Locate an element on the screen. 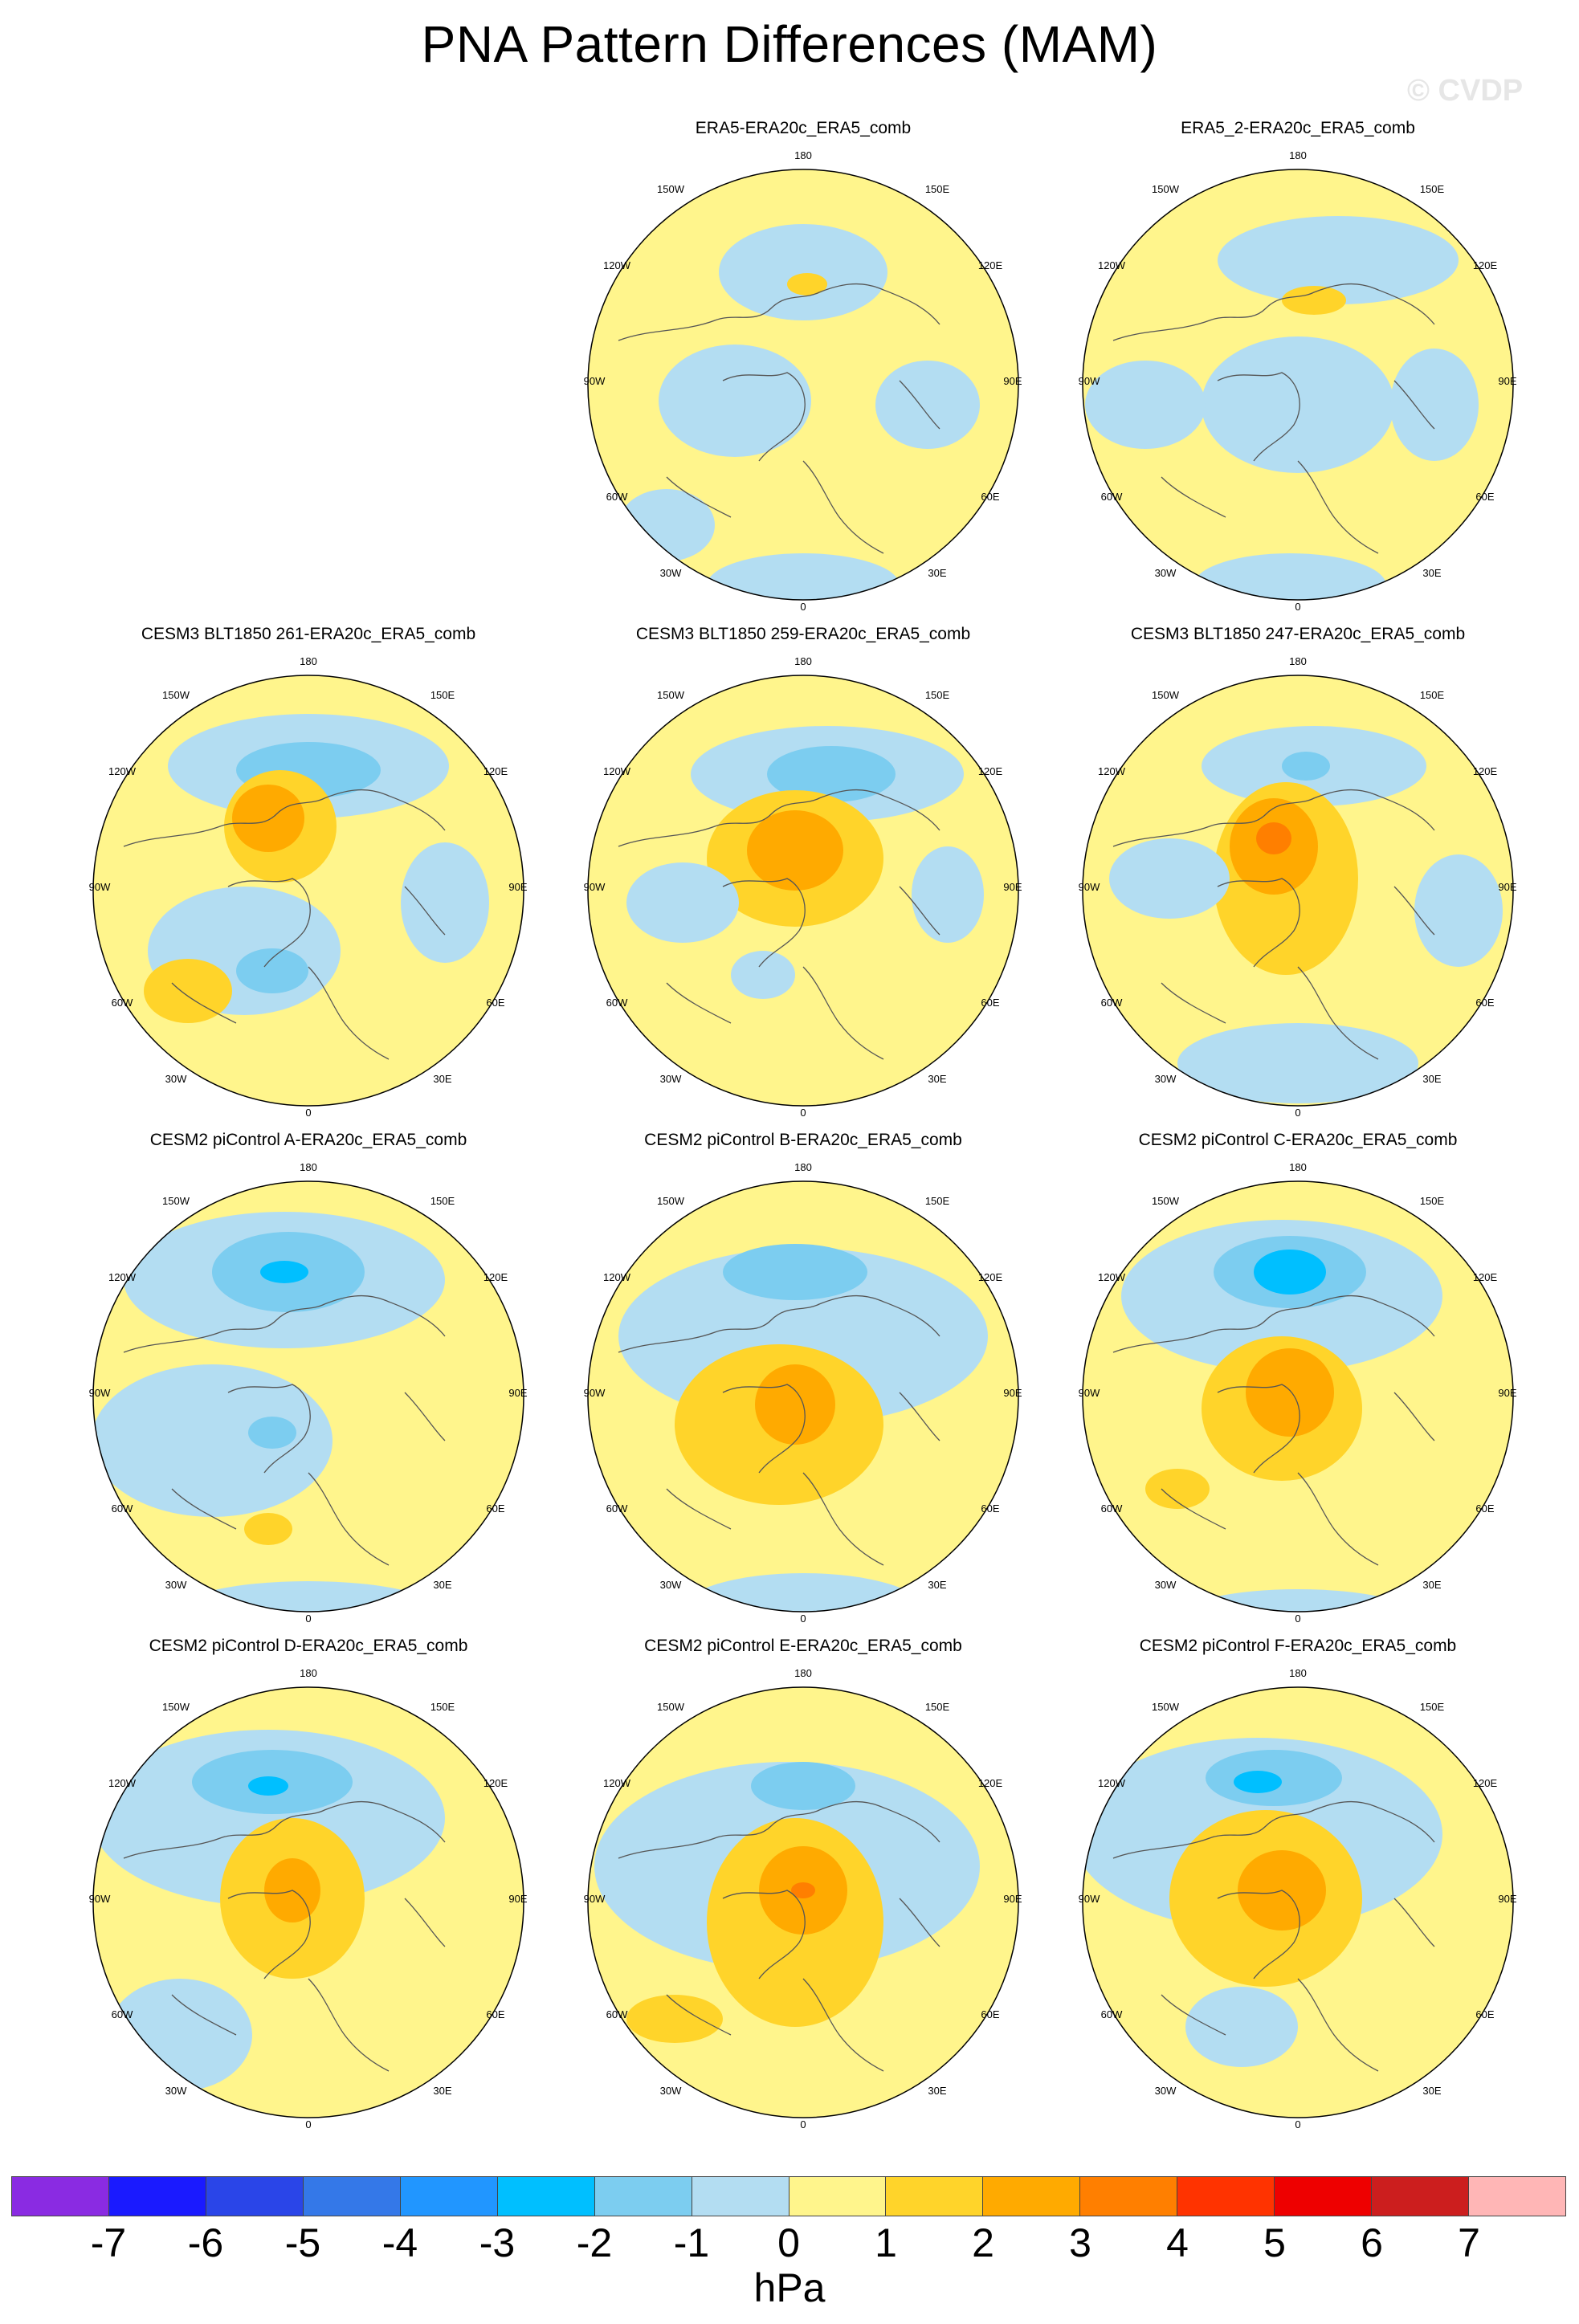 The height and width of the screenshot is (2324, 1579). colorbar-tick-label: -2 is located at coordinates (594, 2243).